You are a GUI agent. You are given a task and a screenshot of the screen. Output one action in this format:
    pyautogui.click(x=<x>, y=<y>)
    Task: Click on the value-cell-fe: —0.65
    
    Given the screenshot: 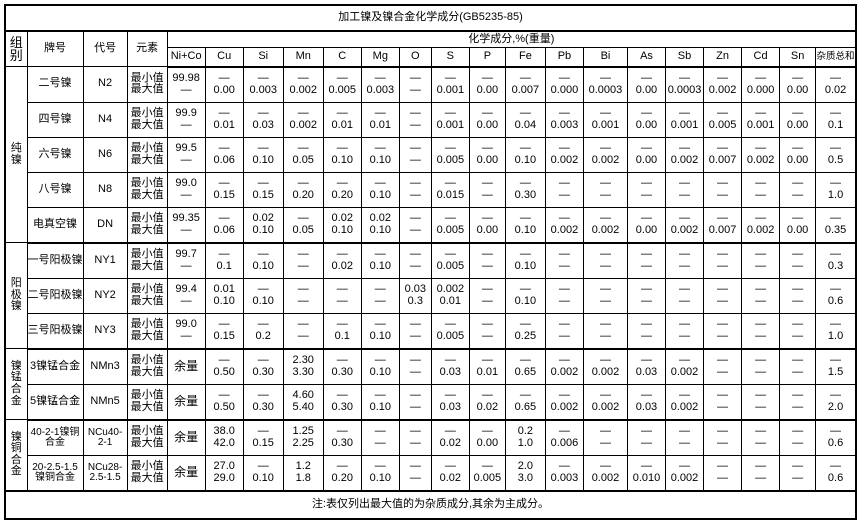 What is the action you would take?
    pyautogui.click(x=525, y=402)
    